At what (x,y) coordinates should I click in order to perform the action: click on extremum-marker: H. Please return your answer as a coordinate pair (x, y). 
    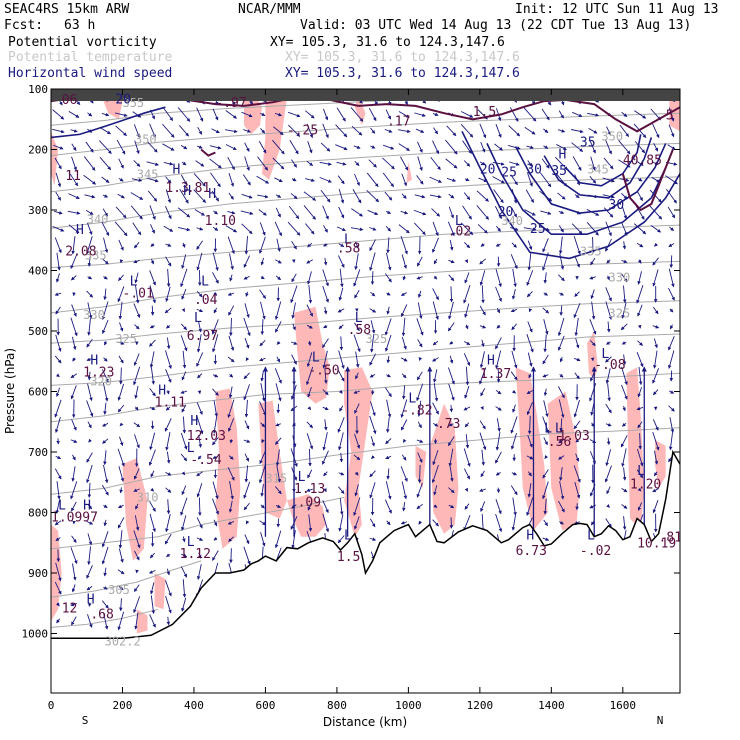
    Looking at the image, I should click on (87, 505).